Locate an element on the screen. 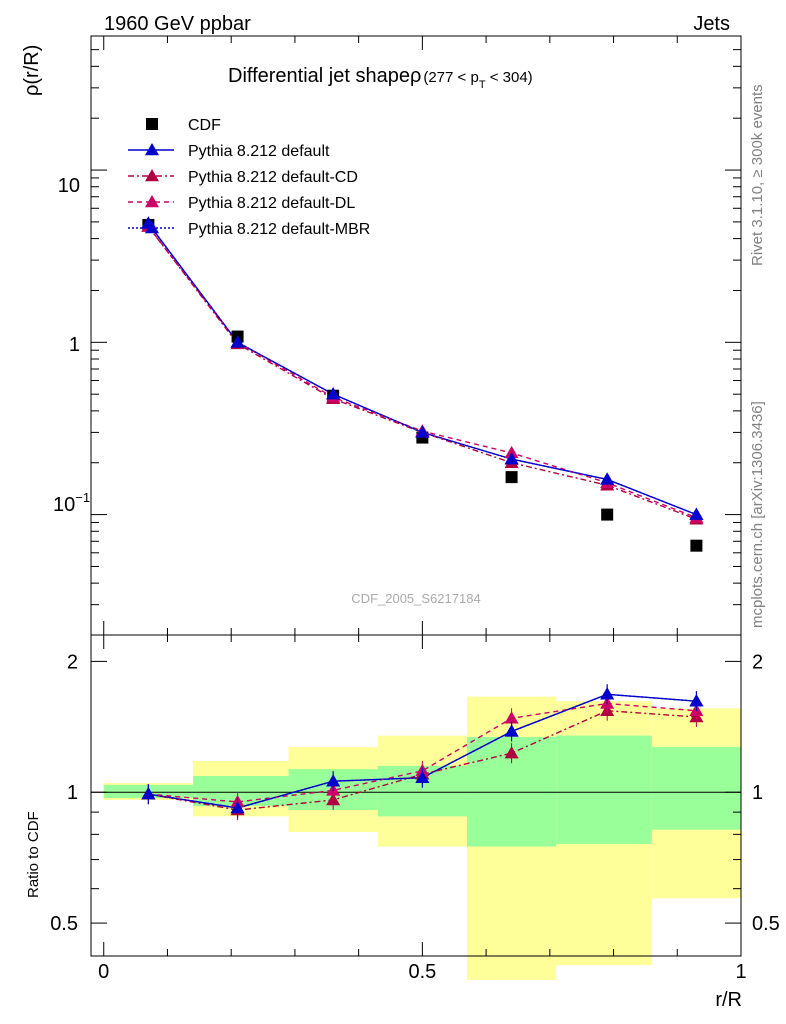 The image size is (786, 1024). legend-item-cd: Pythia 8.212 default-CD is located at coordinates (243, 177).